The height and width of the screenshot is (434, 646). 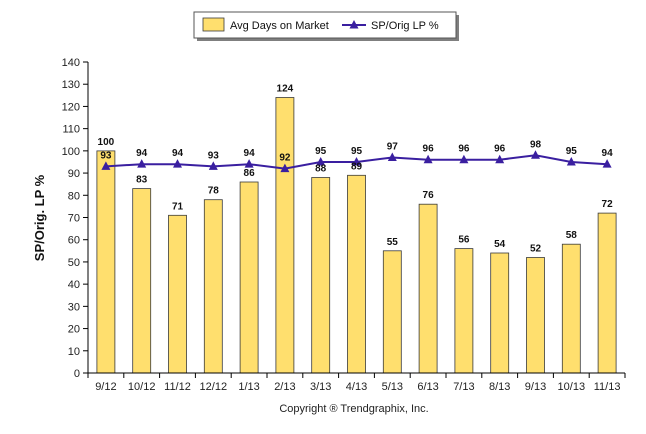 What do you see at coordinates (607, 293) in the screenshot?
I see `bar-11/13` at bounding box center [607, 293].